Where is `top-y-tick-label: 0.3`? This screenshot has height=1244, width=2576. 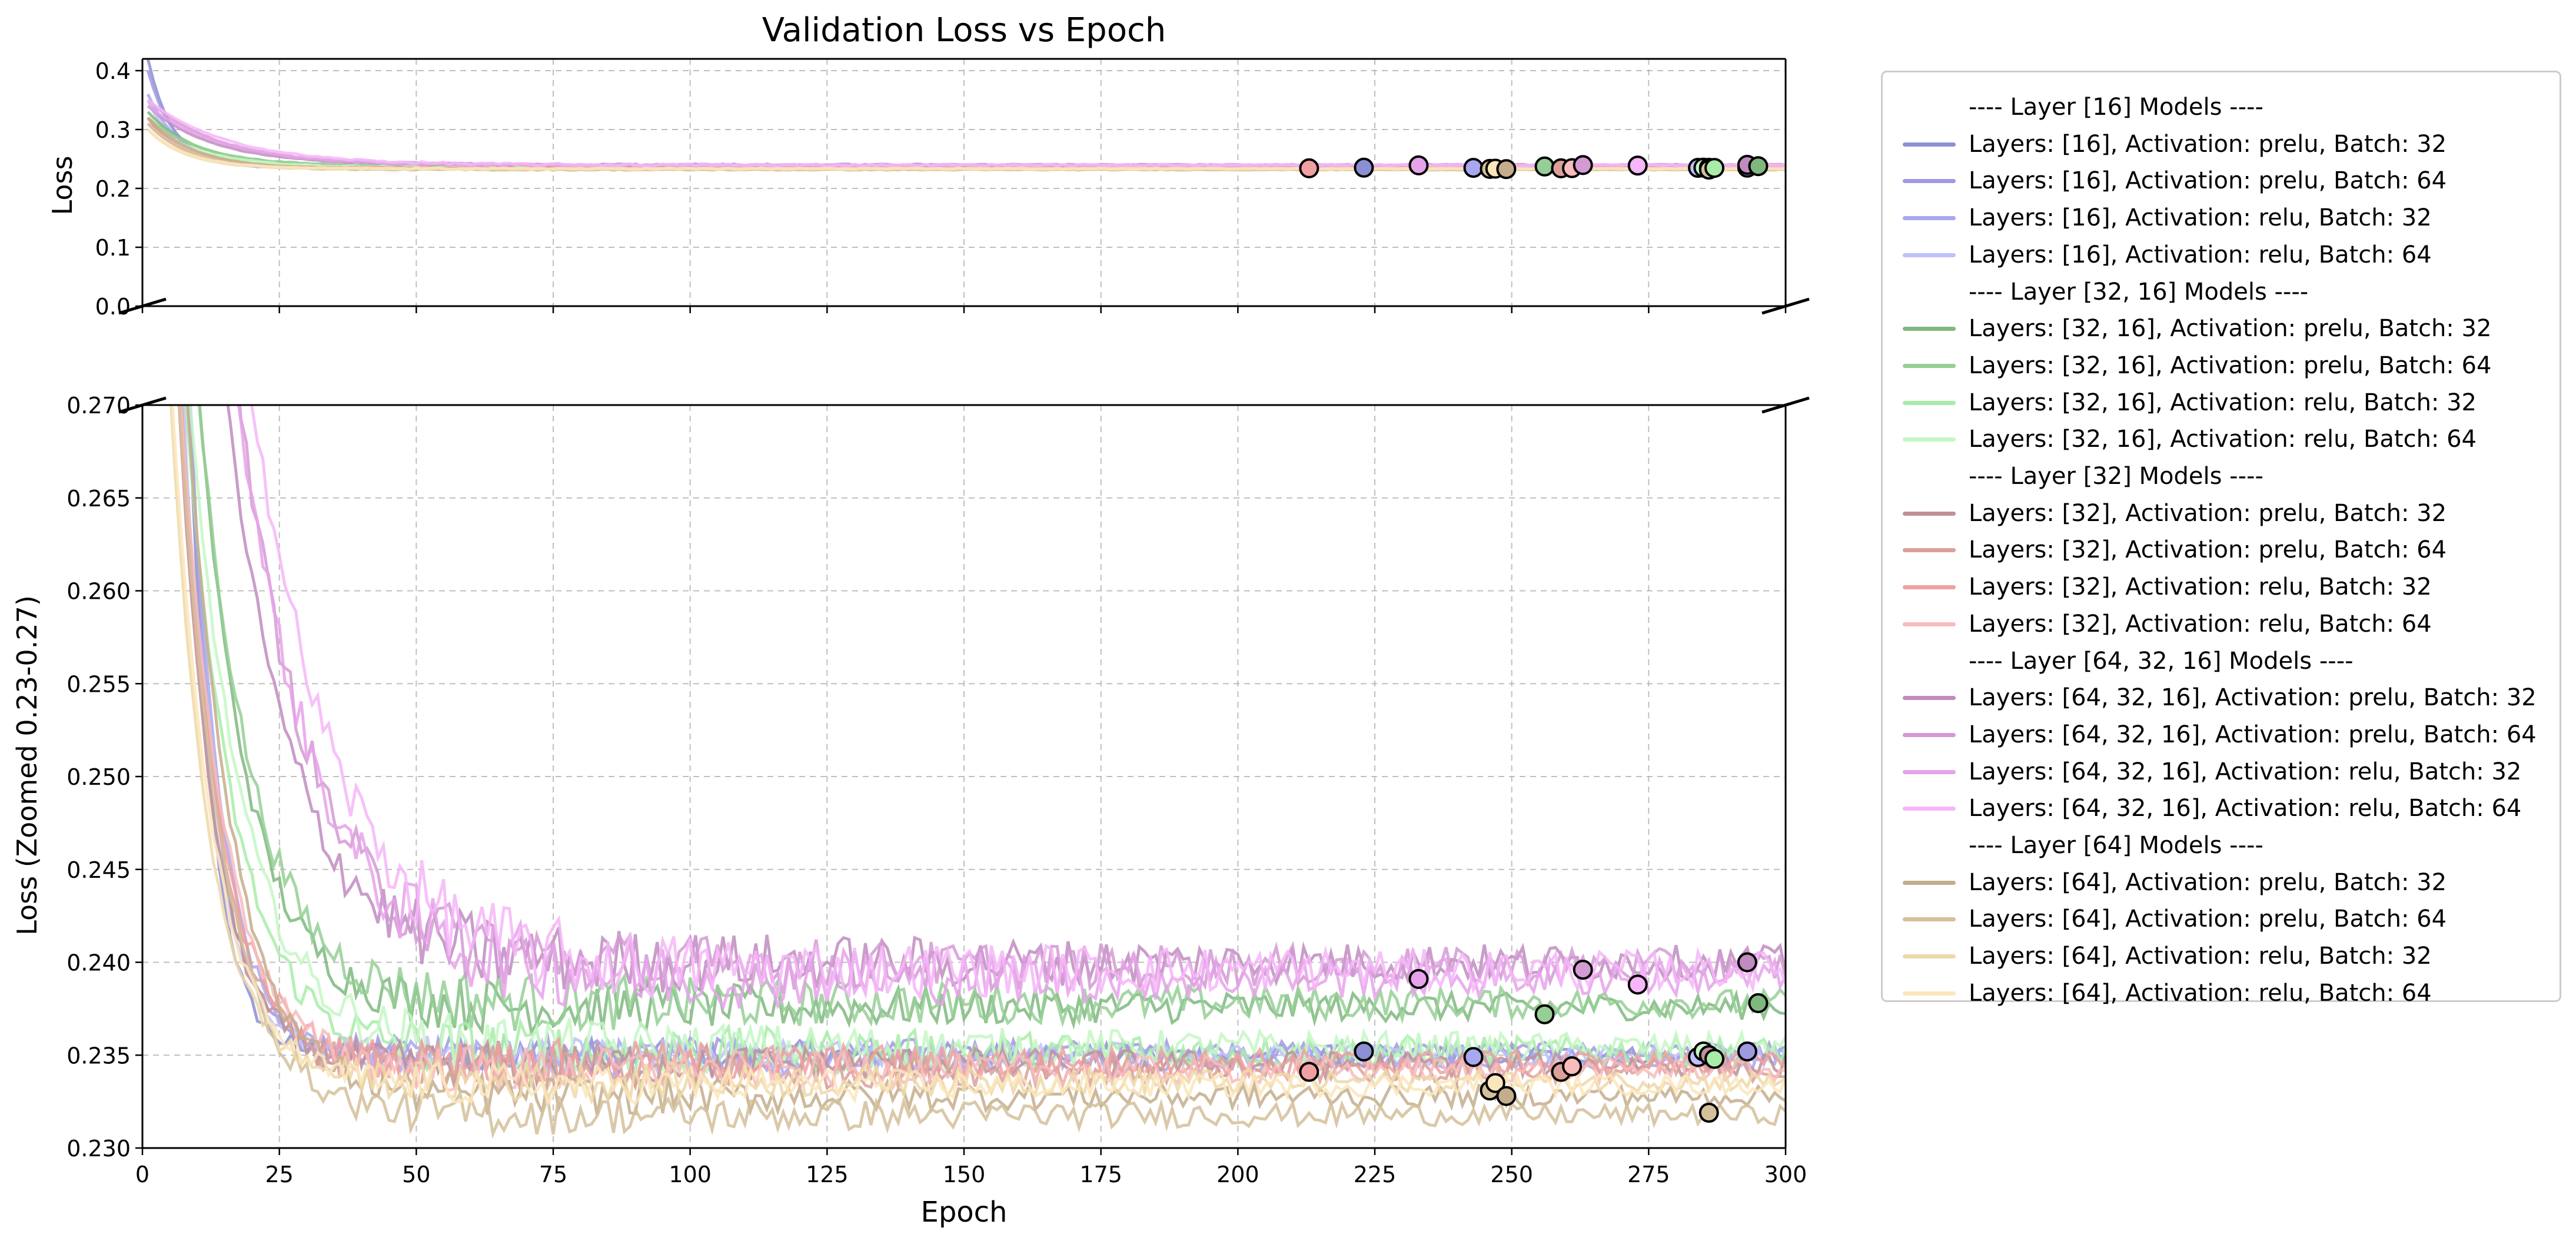 top-y-tick-label: 0.3 is located at coordinates (113, 130).